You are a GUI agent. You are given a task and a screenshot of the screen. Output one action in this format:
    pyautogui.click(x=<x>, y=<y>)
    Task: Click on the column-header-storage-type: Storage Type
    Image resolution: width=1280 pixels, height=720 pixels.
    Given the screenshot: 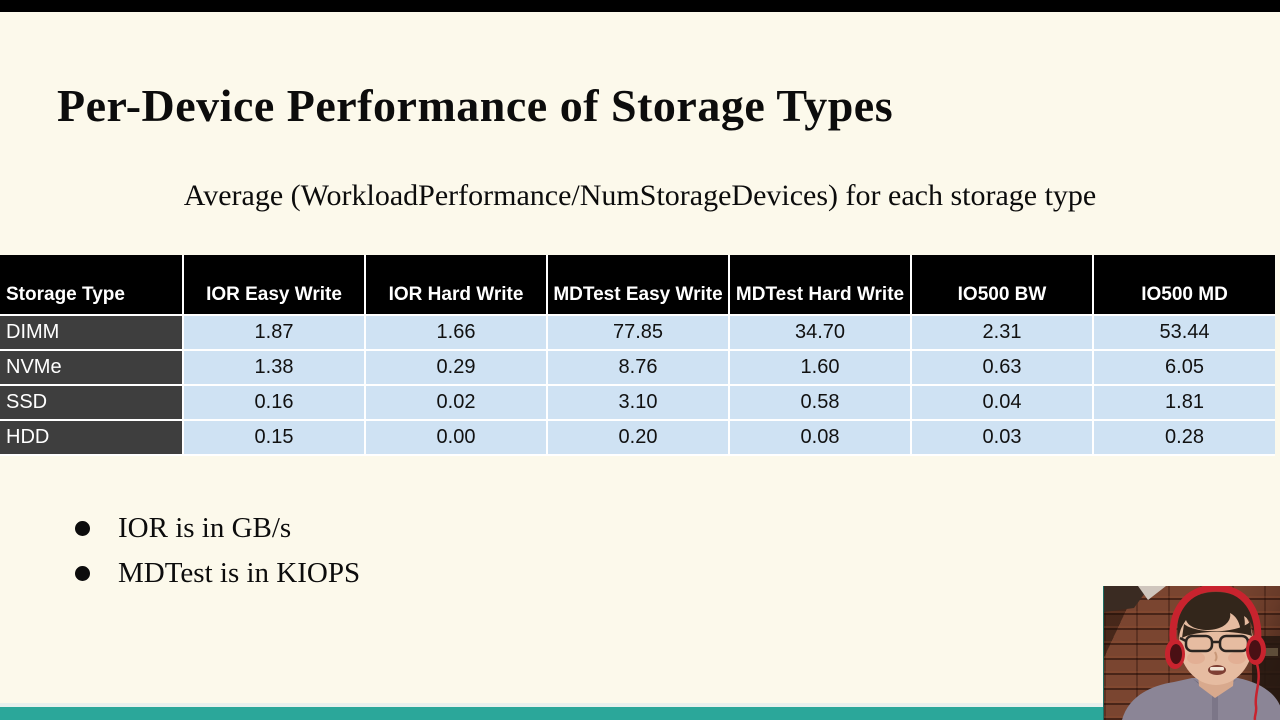 What is the action you would take?
    pyautogui.click(x=92, y=285)
    